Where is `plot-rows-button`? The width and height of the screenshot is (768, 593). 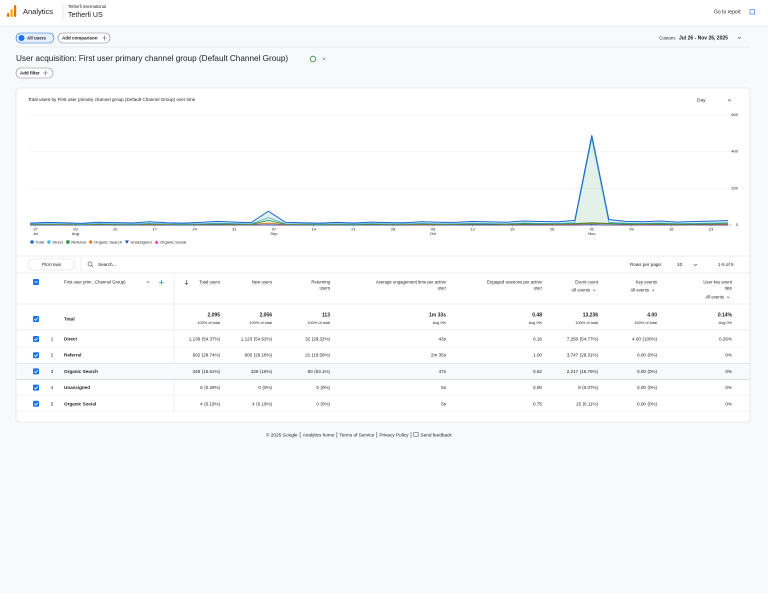 plot-rows-button is located at coordinates (51, 264).